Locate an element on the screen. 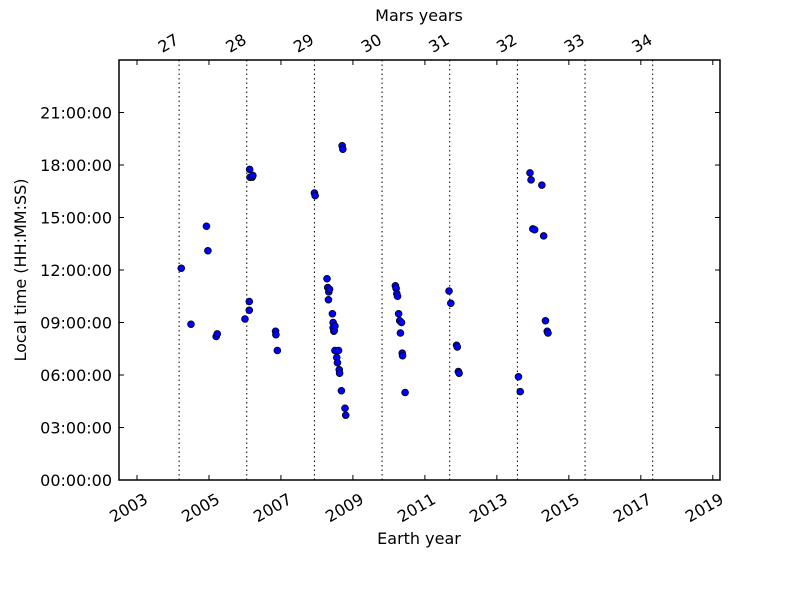 The width and height of the screenshot is (800, 600). mars-year-label: 30 is located at coordinates (371, 43).